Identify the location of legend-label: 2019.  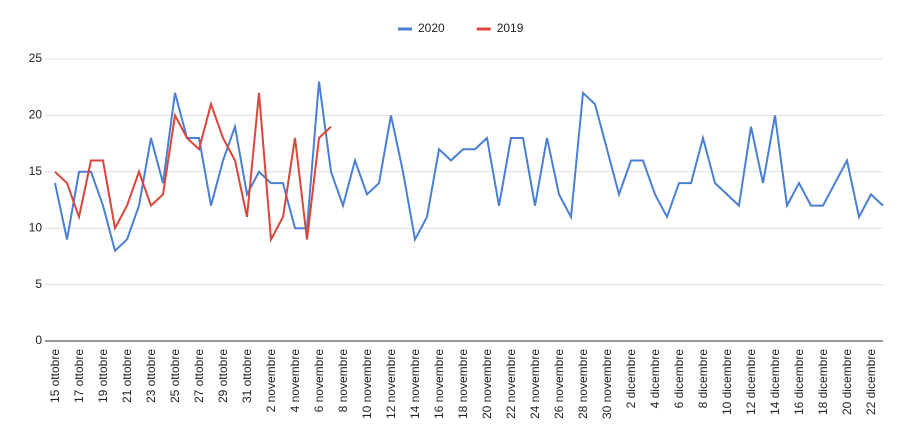
(510, 28).